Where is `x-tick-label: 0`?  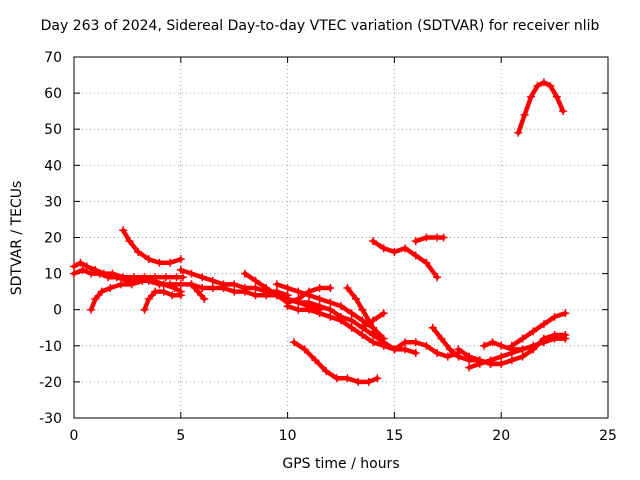 x-tick-label: 0 is located at coordinates (74, 436).